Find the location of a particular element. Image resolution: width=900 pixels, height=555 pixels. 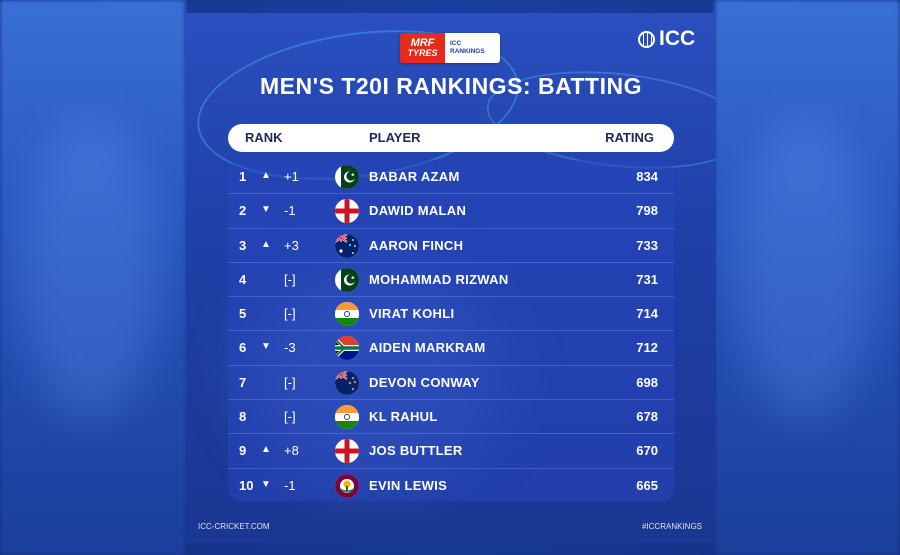

footer-website: ICC-CRICKET.COM is located at coordinates (234, 526).